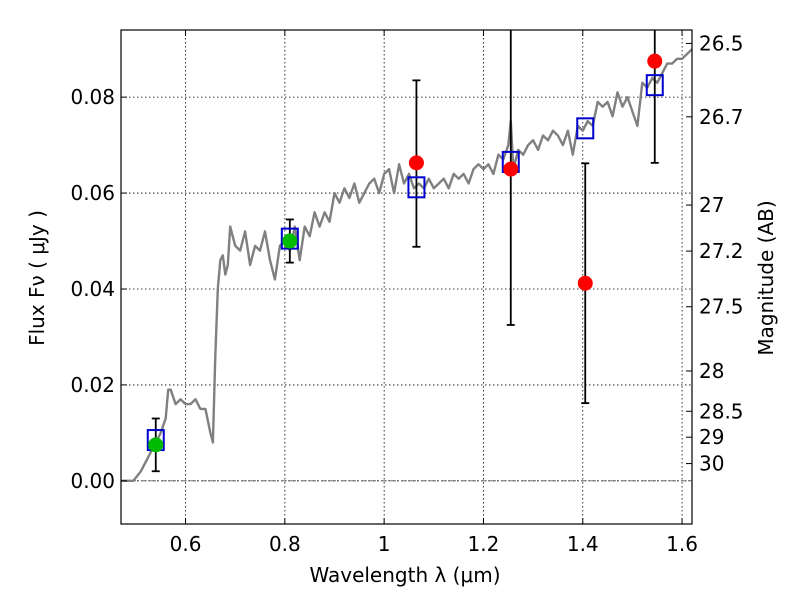  What do you see at coordinates (721, 251) in the screenshot?
I see `y2-tick-label: 27.2` at bounding box center [721, 251].